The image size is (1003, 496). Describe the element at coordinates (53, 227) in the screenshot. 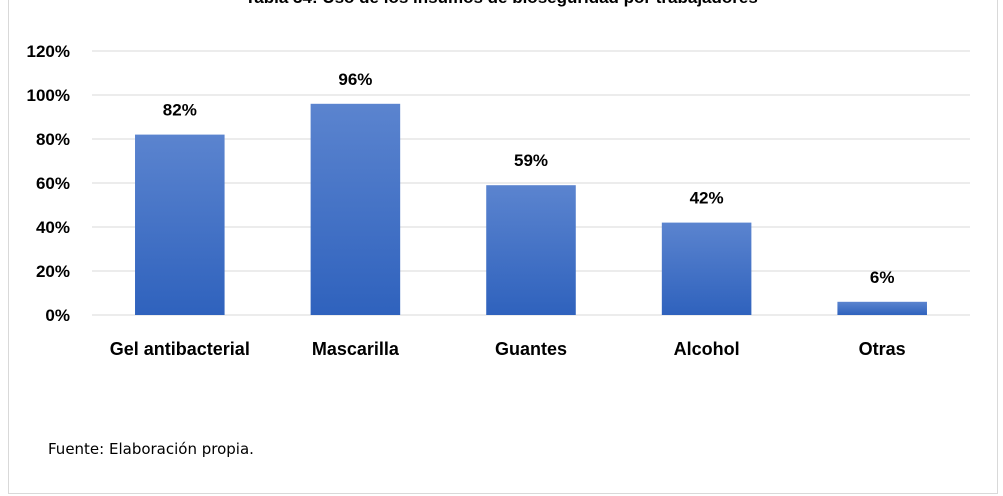

I see `y-tick-label: 40%` at that location.